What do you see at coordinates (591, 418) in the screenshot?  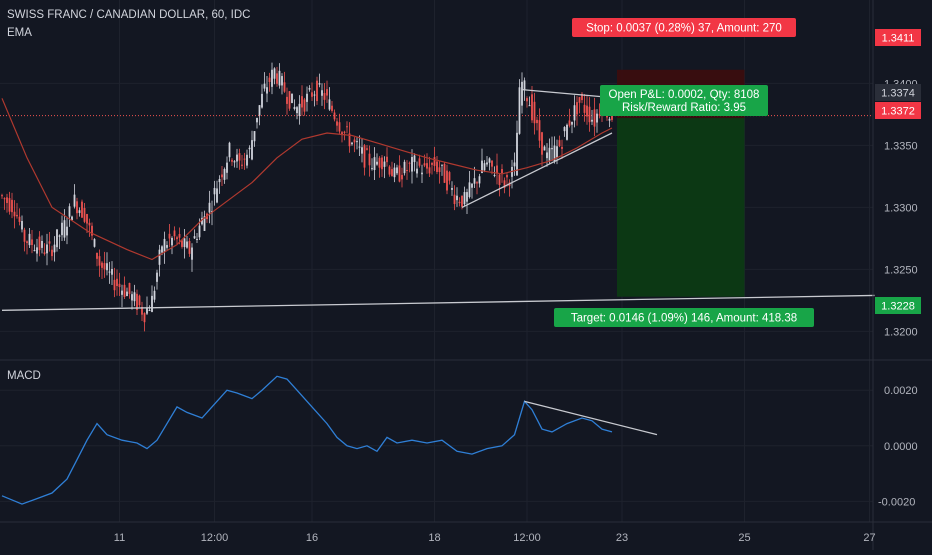 I see `macd-trendline` at bounding box center [591, 418].